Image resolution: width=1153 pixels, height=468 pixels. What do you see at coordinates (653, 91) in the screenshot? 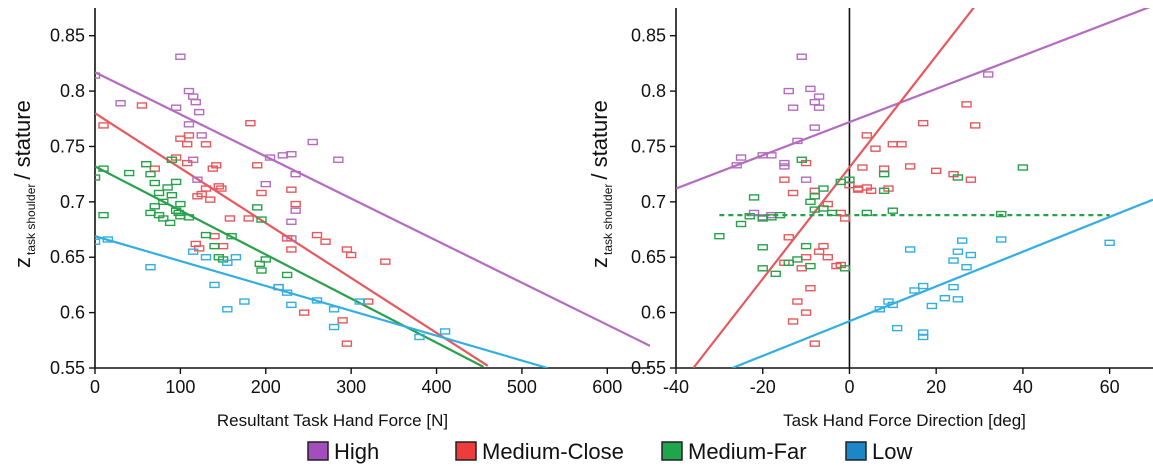
I see `y-tick-label: 0.8` at bounding box center [653, 91].